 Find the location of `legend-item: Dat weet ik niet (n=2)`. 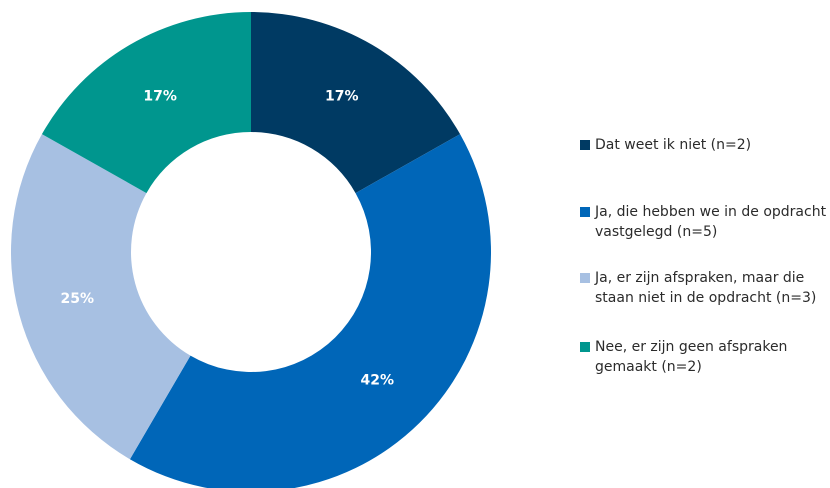

legend-item: Dat weet ik niet (n=2) is located at coordinates (703, 145).